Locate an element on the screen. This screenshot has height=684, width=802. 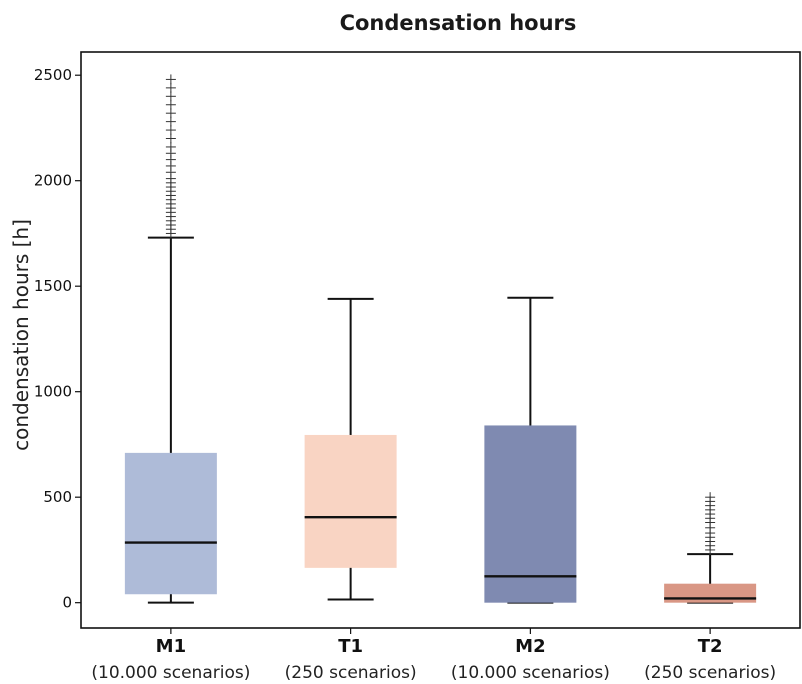
box-m2 is located at coordinates (530, 450).